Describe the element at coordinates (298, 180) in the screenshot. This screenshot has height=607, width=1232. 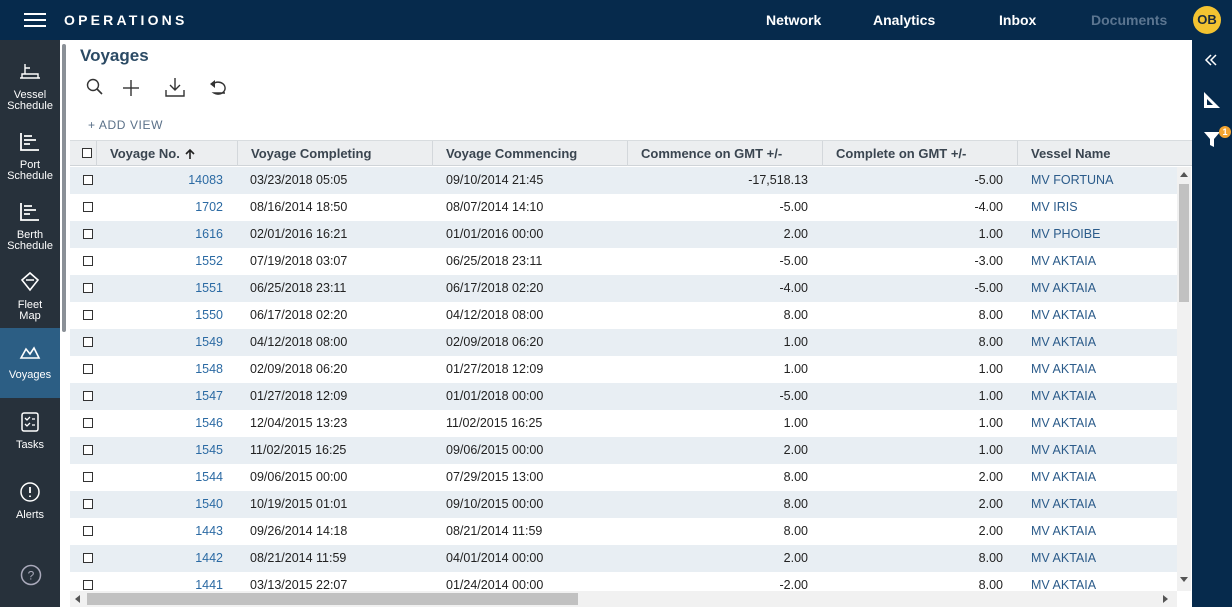
I see `voyage-completing: 03/23/2018 05:05` at that location.